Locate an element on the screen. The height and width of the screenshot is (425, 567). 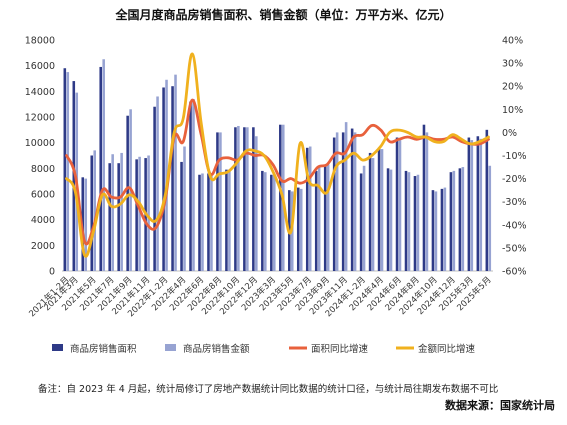
y-left-tick-label: 0 is located at coordinates (52, 272).